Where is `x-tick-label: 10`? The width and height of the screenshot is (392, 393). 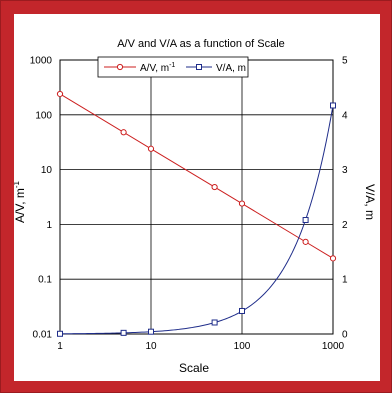
x-tick-label: 10 is located at coordinates (151, 346).